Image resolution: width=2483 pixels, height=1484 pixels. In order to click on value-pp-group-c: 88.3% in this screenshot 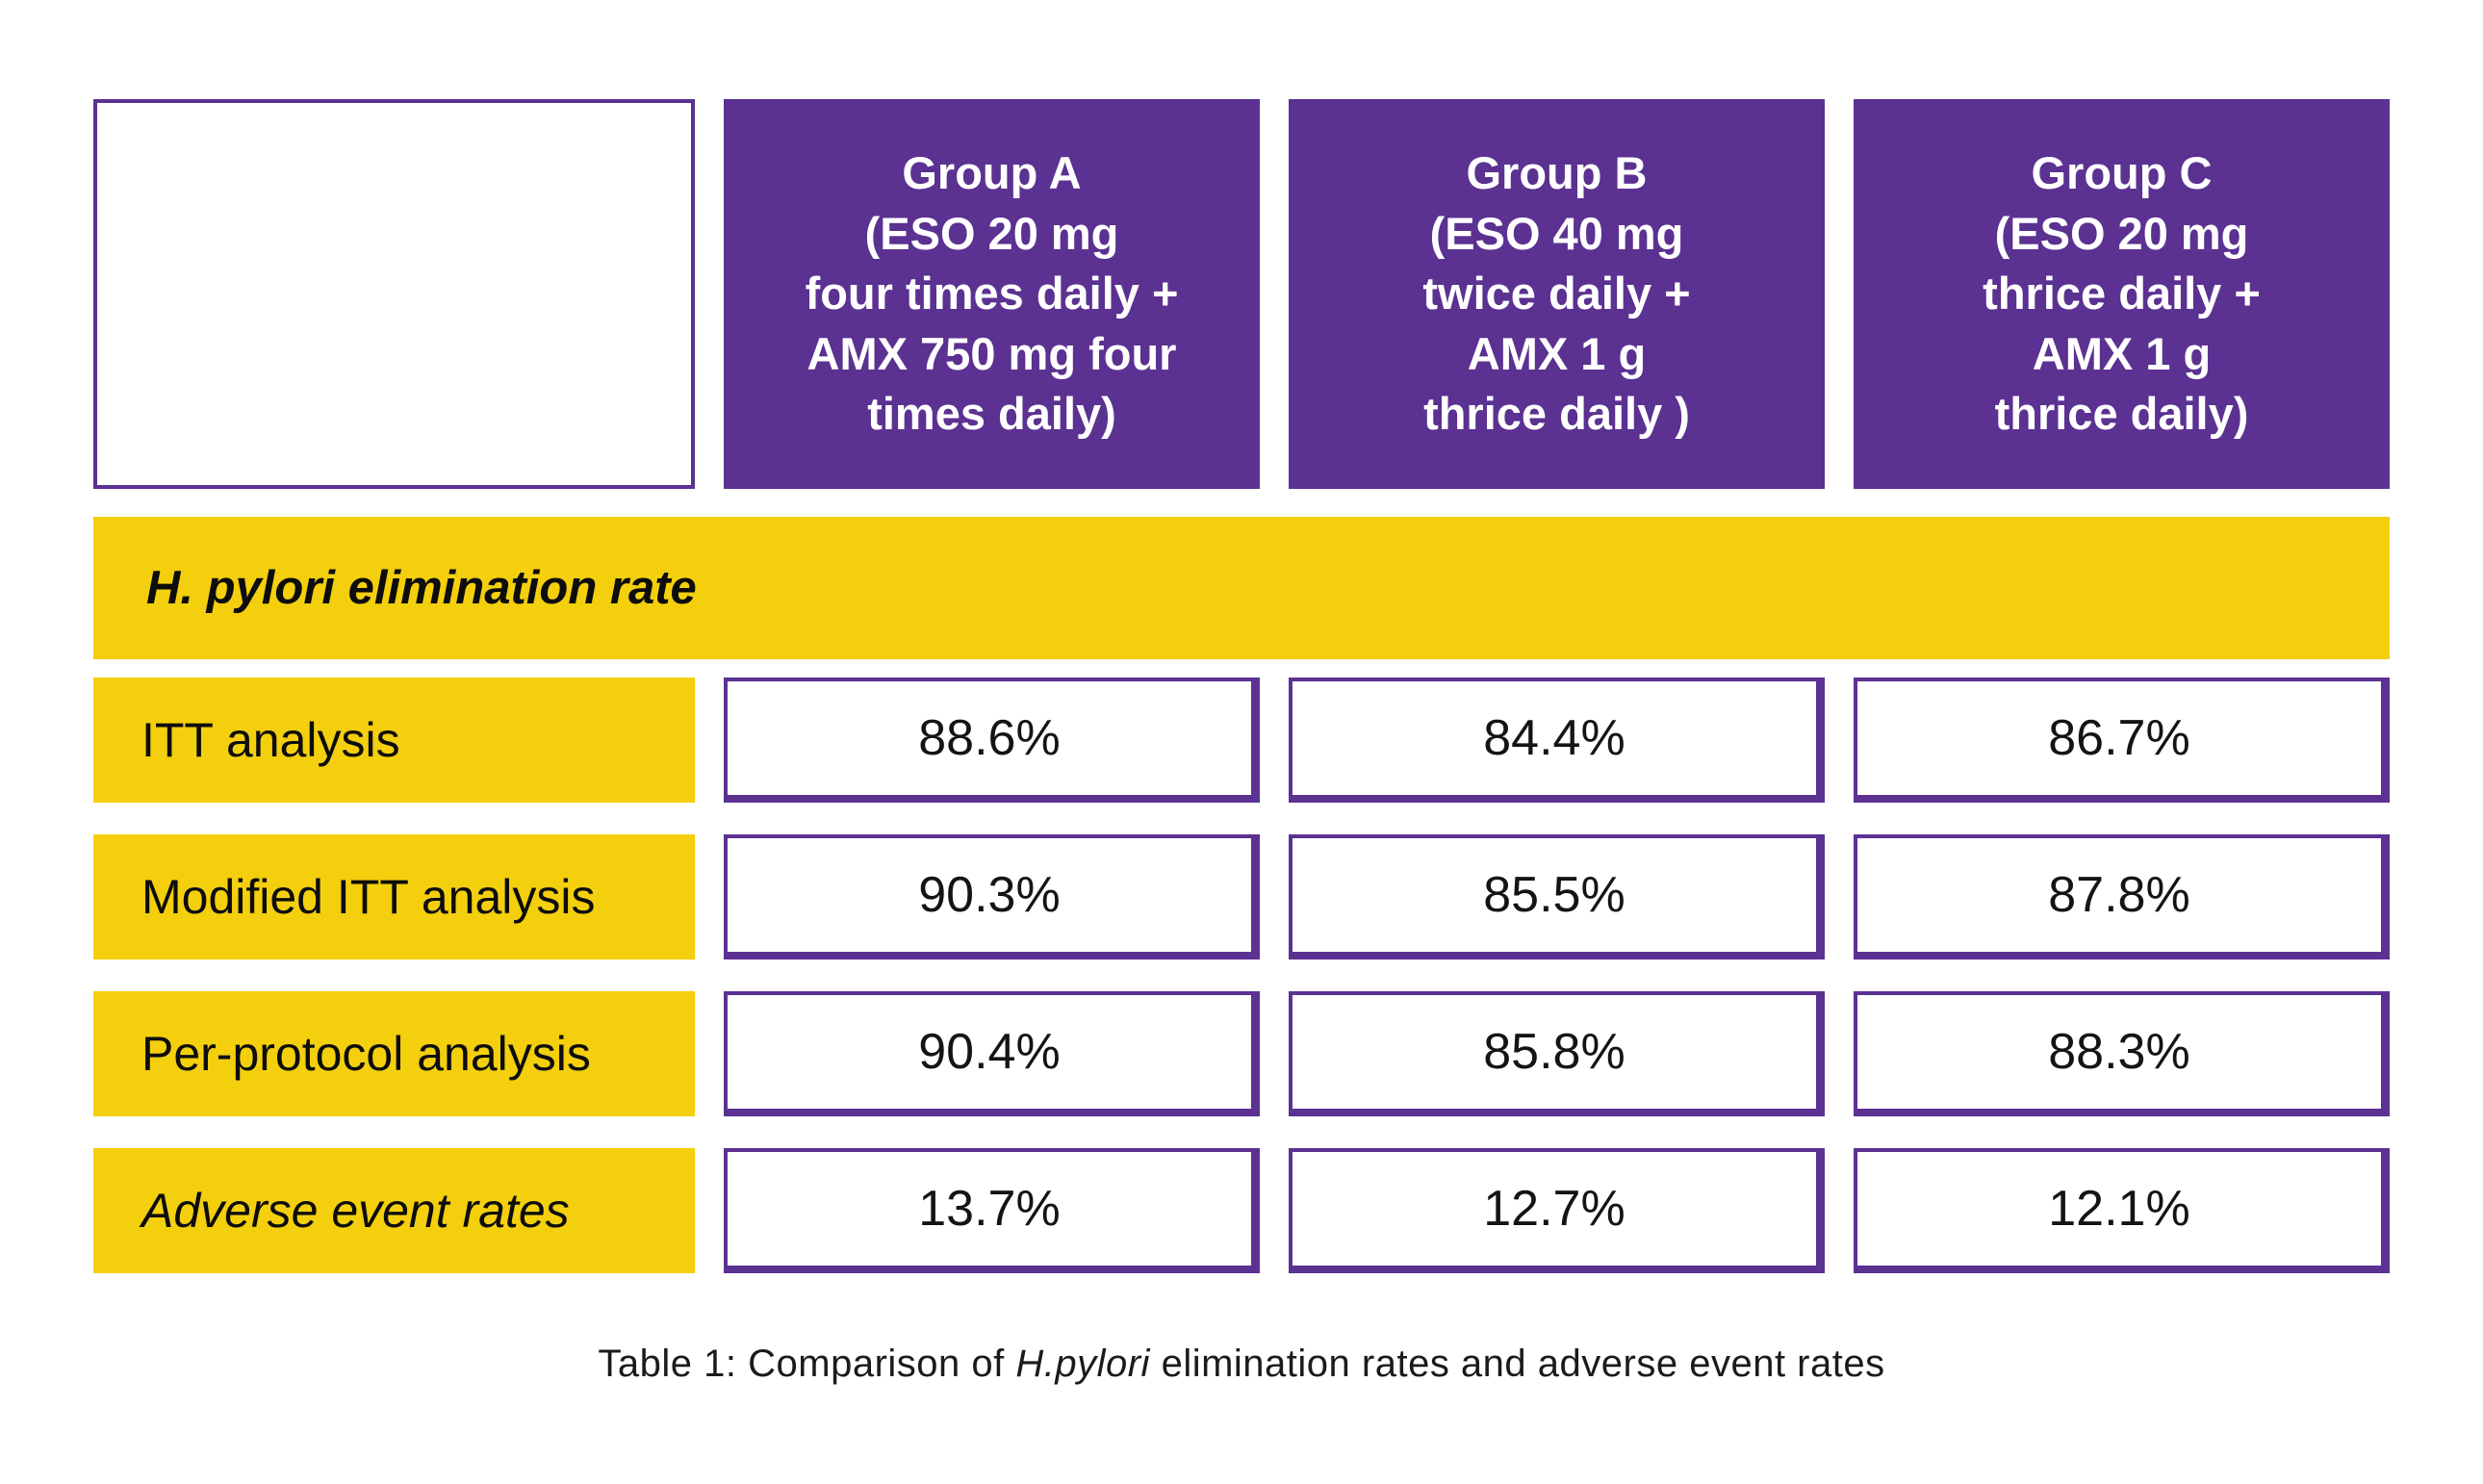, I will do `click(2122, 1053)`.